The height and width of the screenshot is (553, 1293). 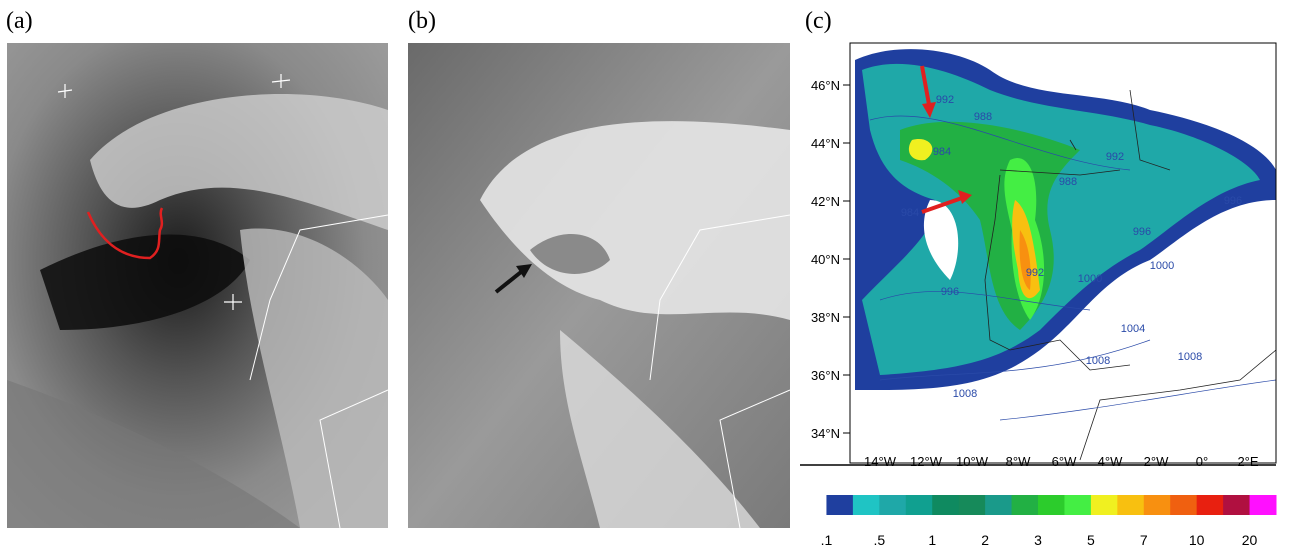 I want to click on colorbar-label: 2, so click(x=985, y=540).